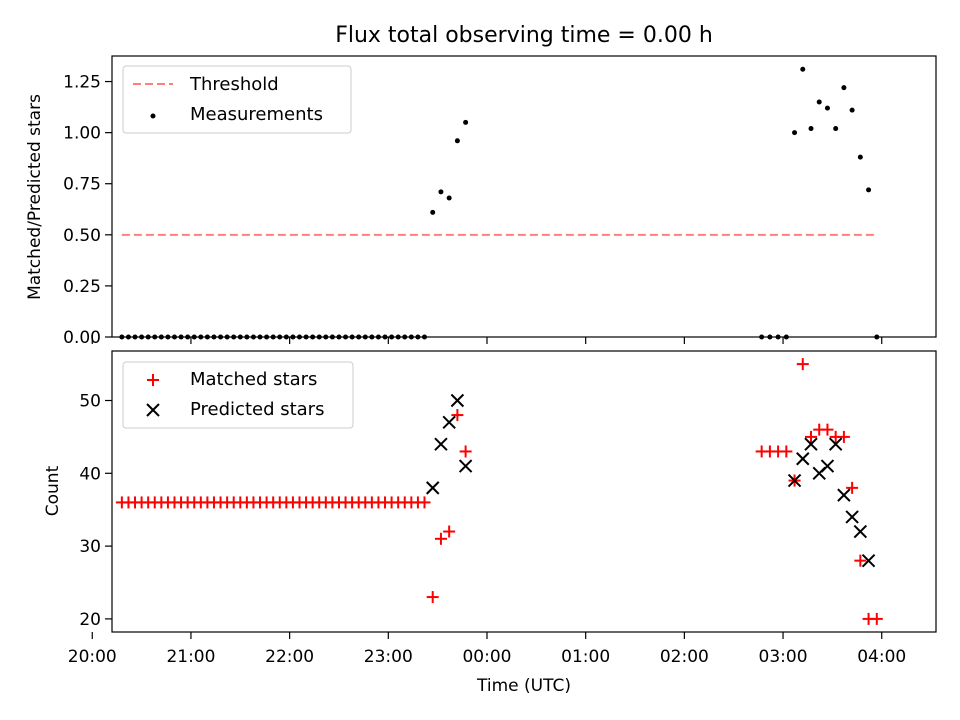  I want to click on x-tick-label: 00:00, so click(486, 657).